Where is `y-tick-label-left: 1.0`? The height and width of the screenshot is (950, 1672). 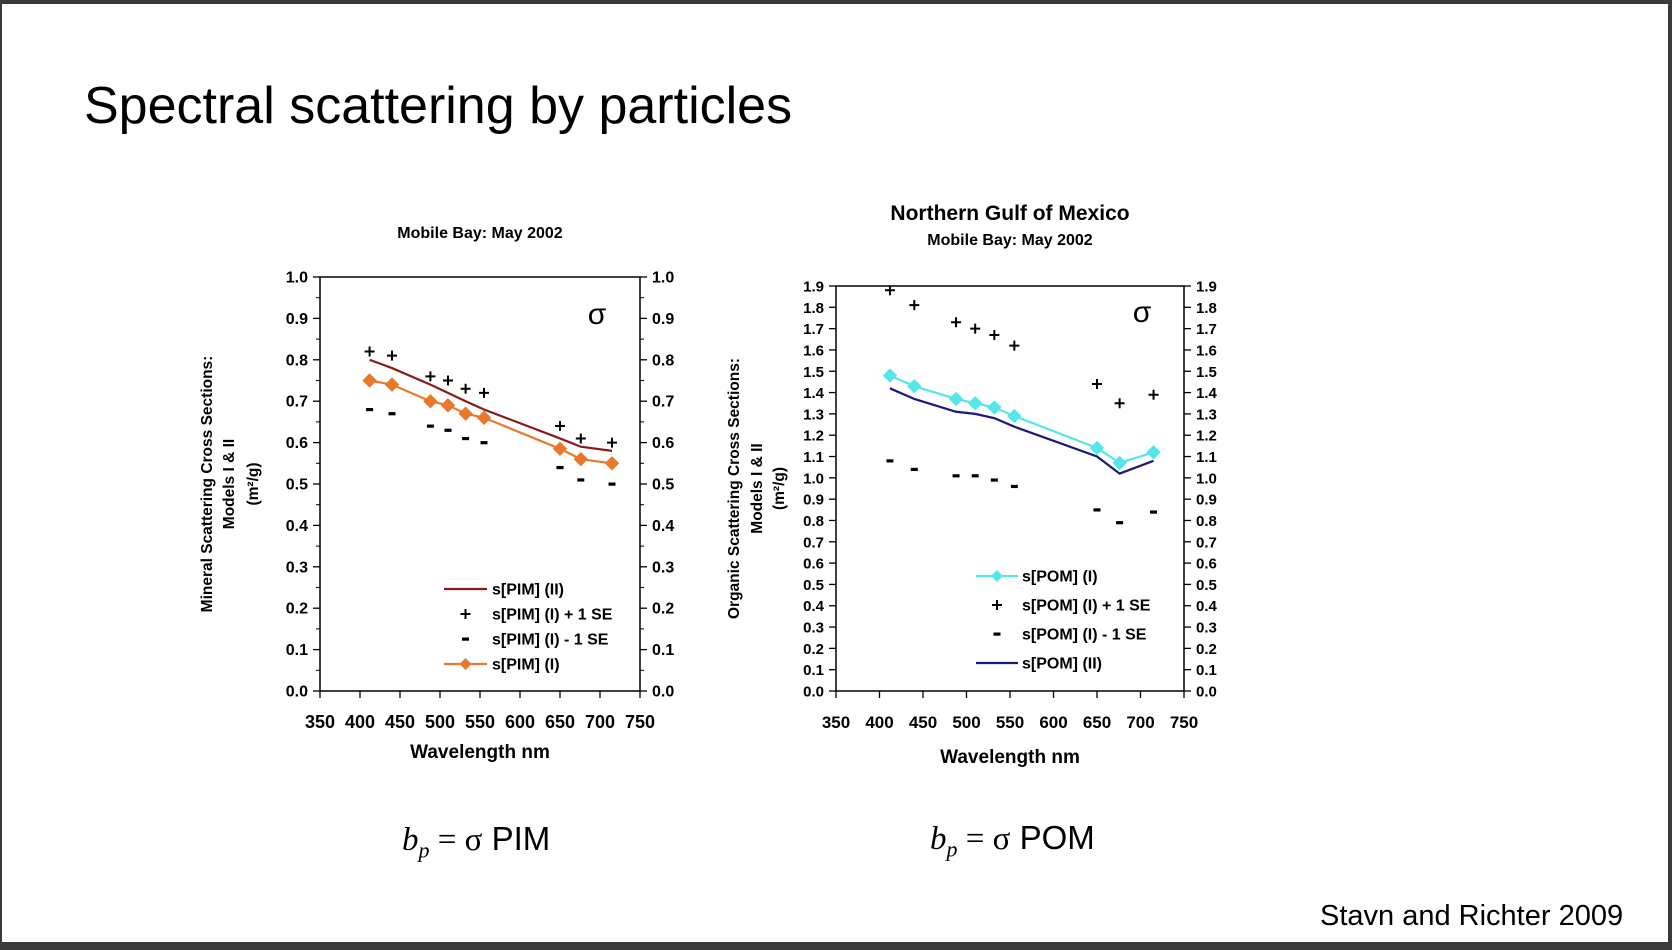 y-tick-label-left: 1.0 is located at coordinates (297, 278).